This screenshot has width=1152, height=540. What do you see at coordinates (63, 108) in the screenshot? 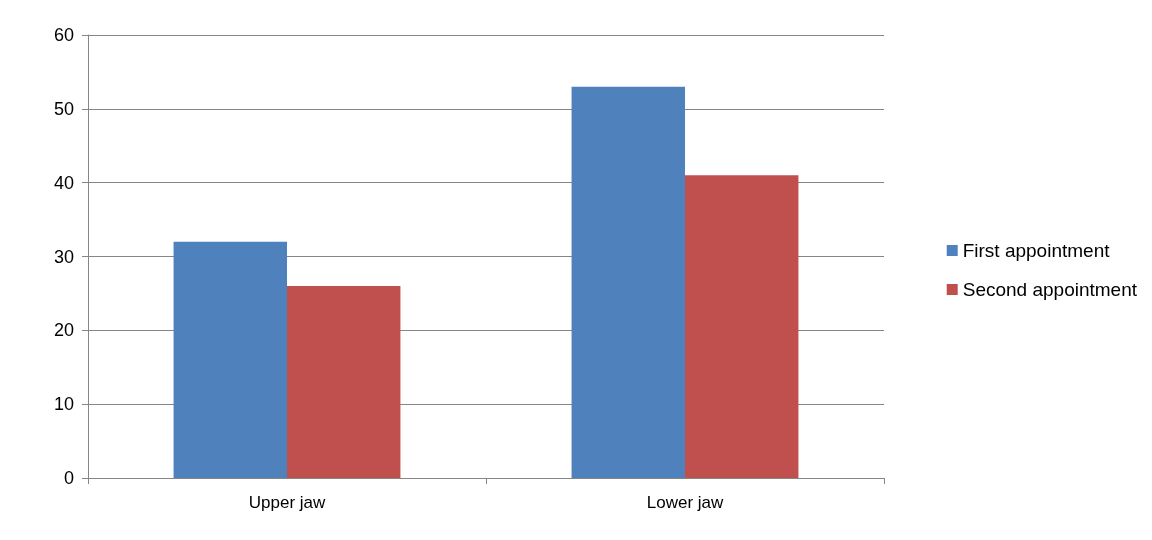
I see `y-tick-label: 50` at bounding box center [63, 108].